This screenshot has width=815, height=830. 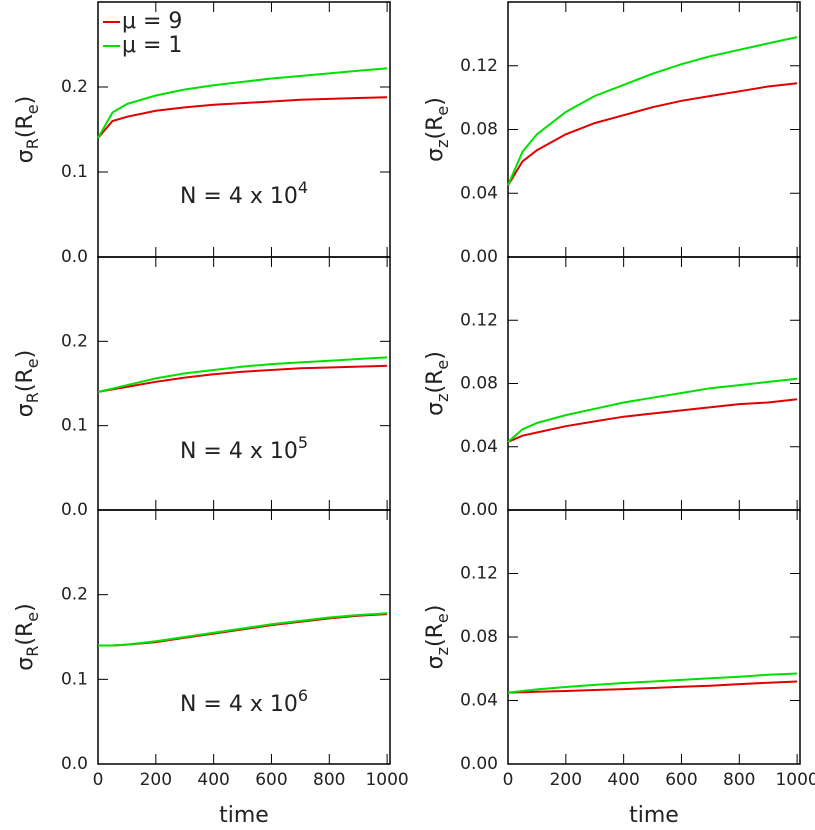 I want to click on annotation-part: 6, so click(x=303, y=695).